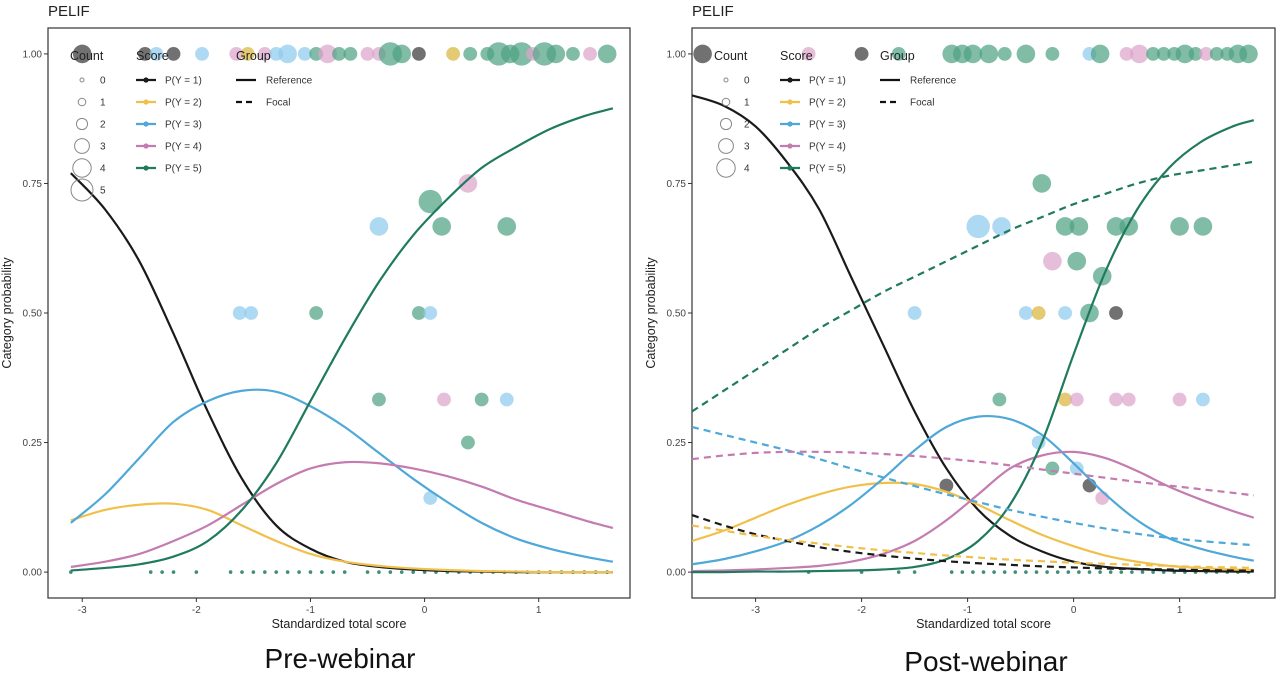 The image size is (1280, 676). I want to click on legend-score-title: Score, so click(152, 56).